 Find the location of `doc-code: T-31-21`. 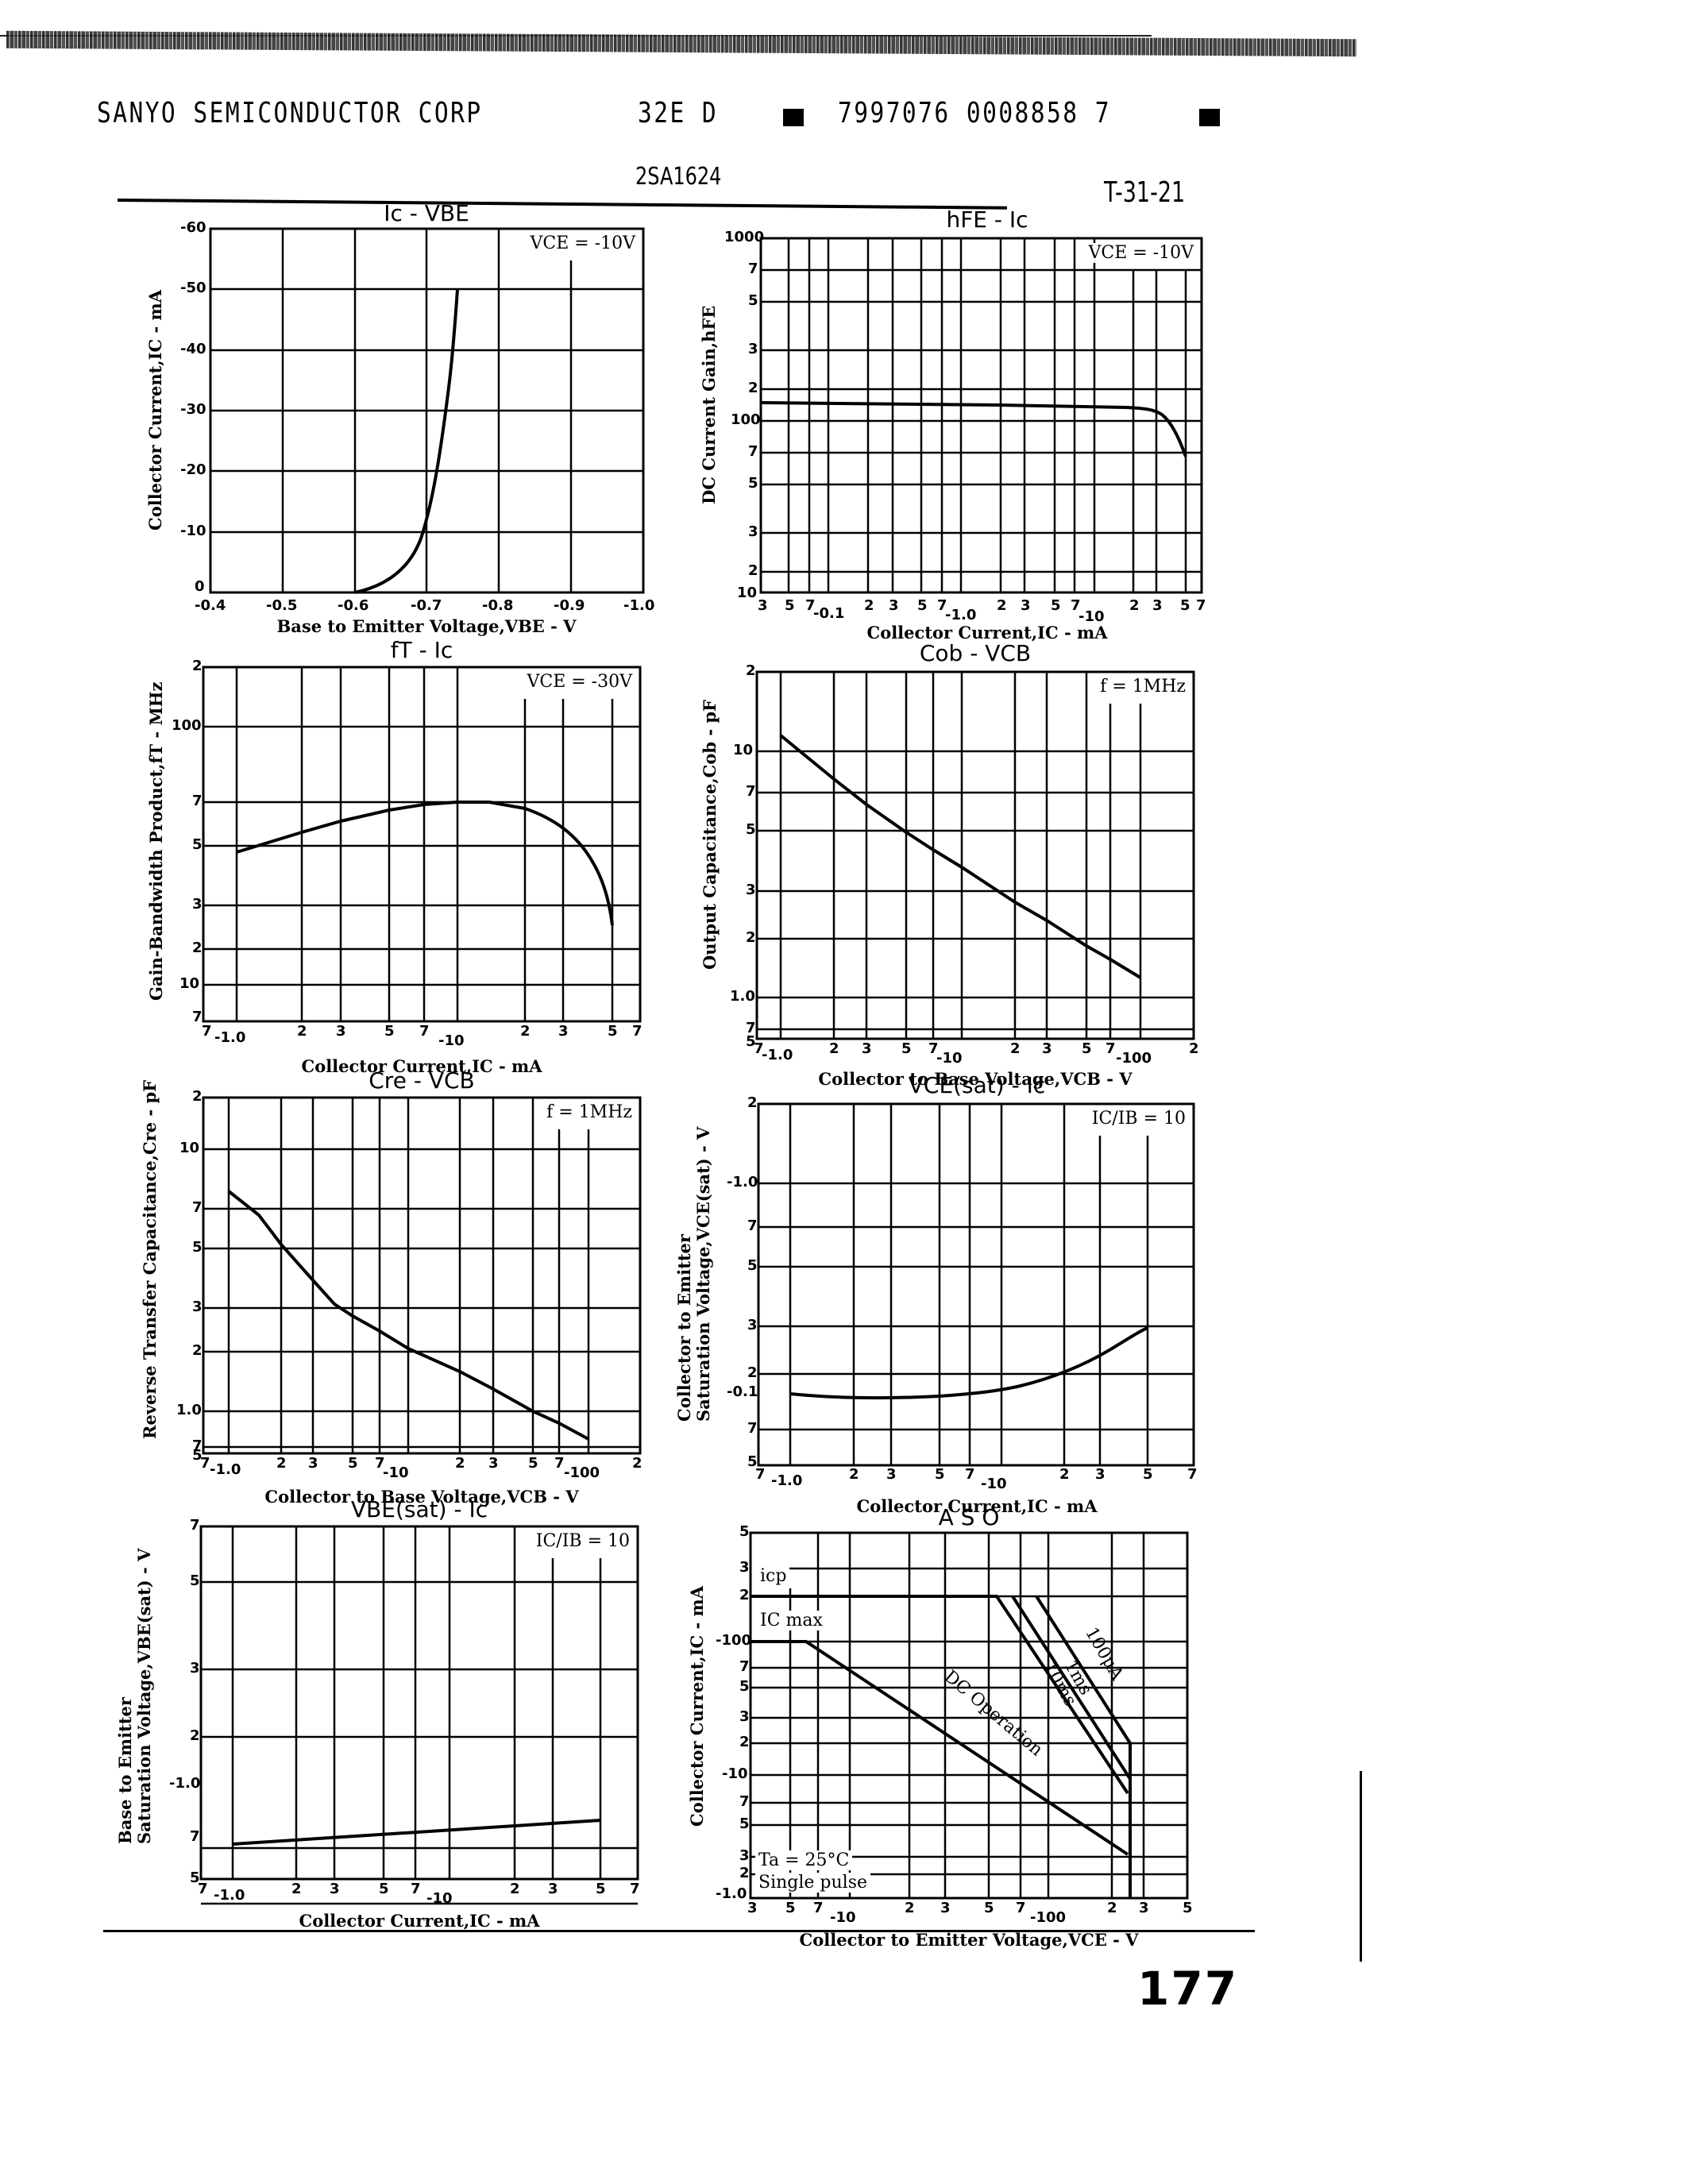

doc-code: T-31-21 is located at coordinates (1145, 192).